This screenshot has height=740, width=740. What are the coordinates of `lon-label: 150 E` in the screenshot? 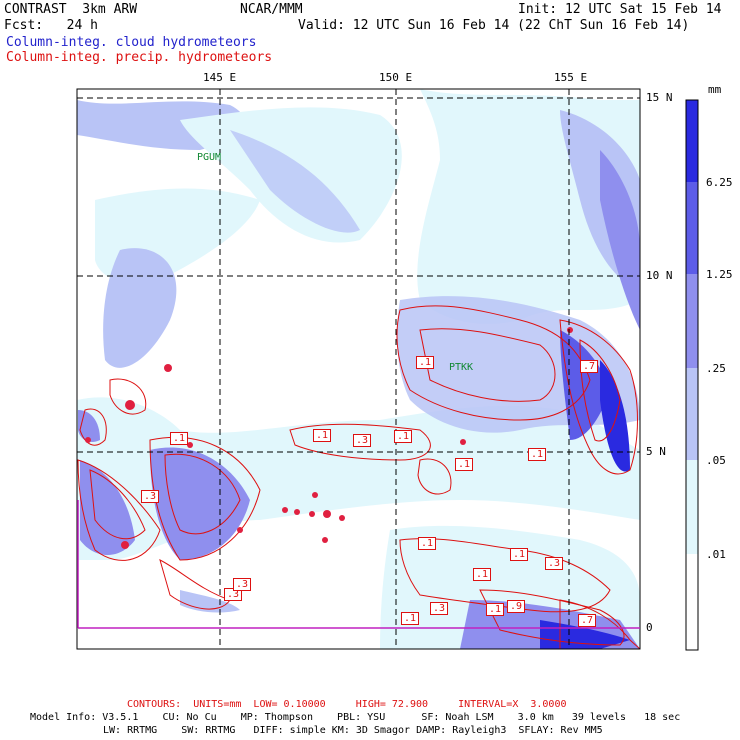 It's located at (396, 77).